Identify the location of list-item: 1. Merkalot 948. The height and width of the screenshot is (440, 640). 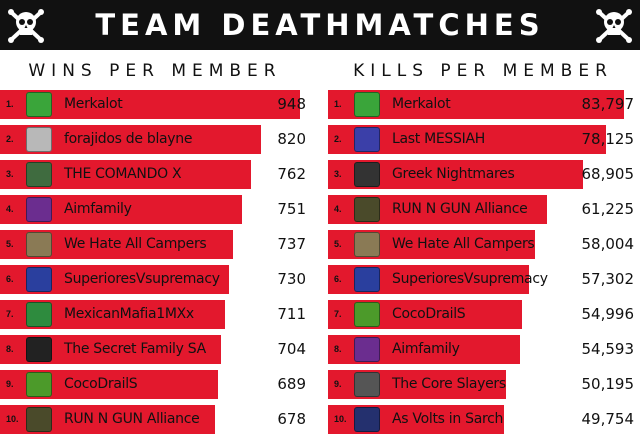
(155, 104).